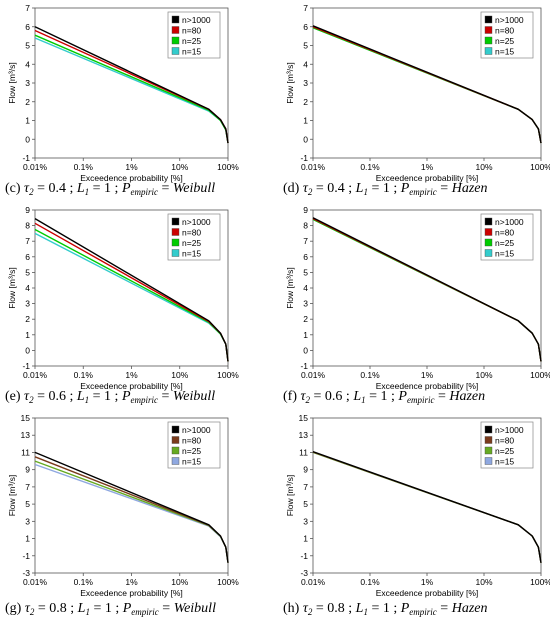 The image size is (550, 622). I want to click on y-tick-label: 15, so click(304, 418).